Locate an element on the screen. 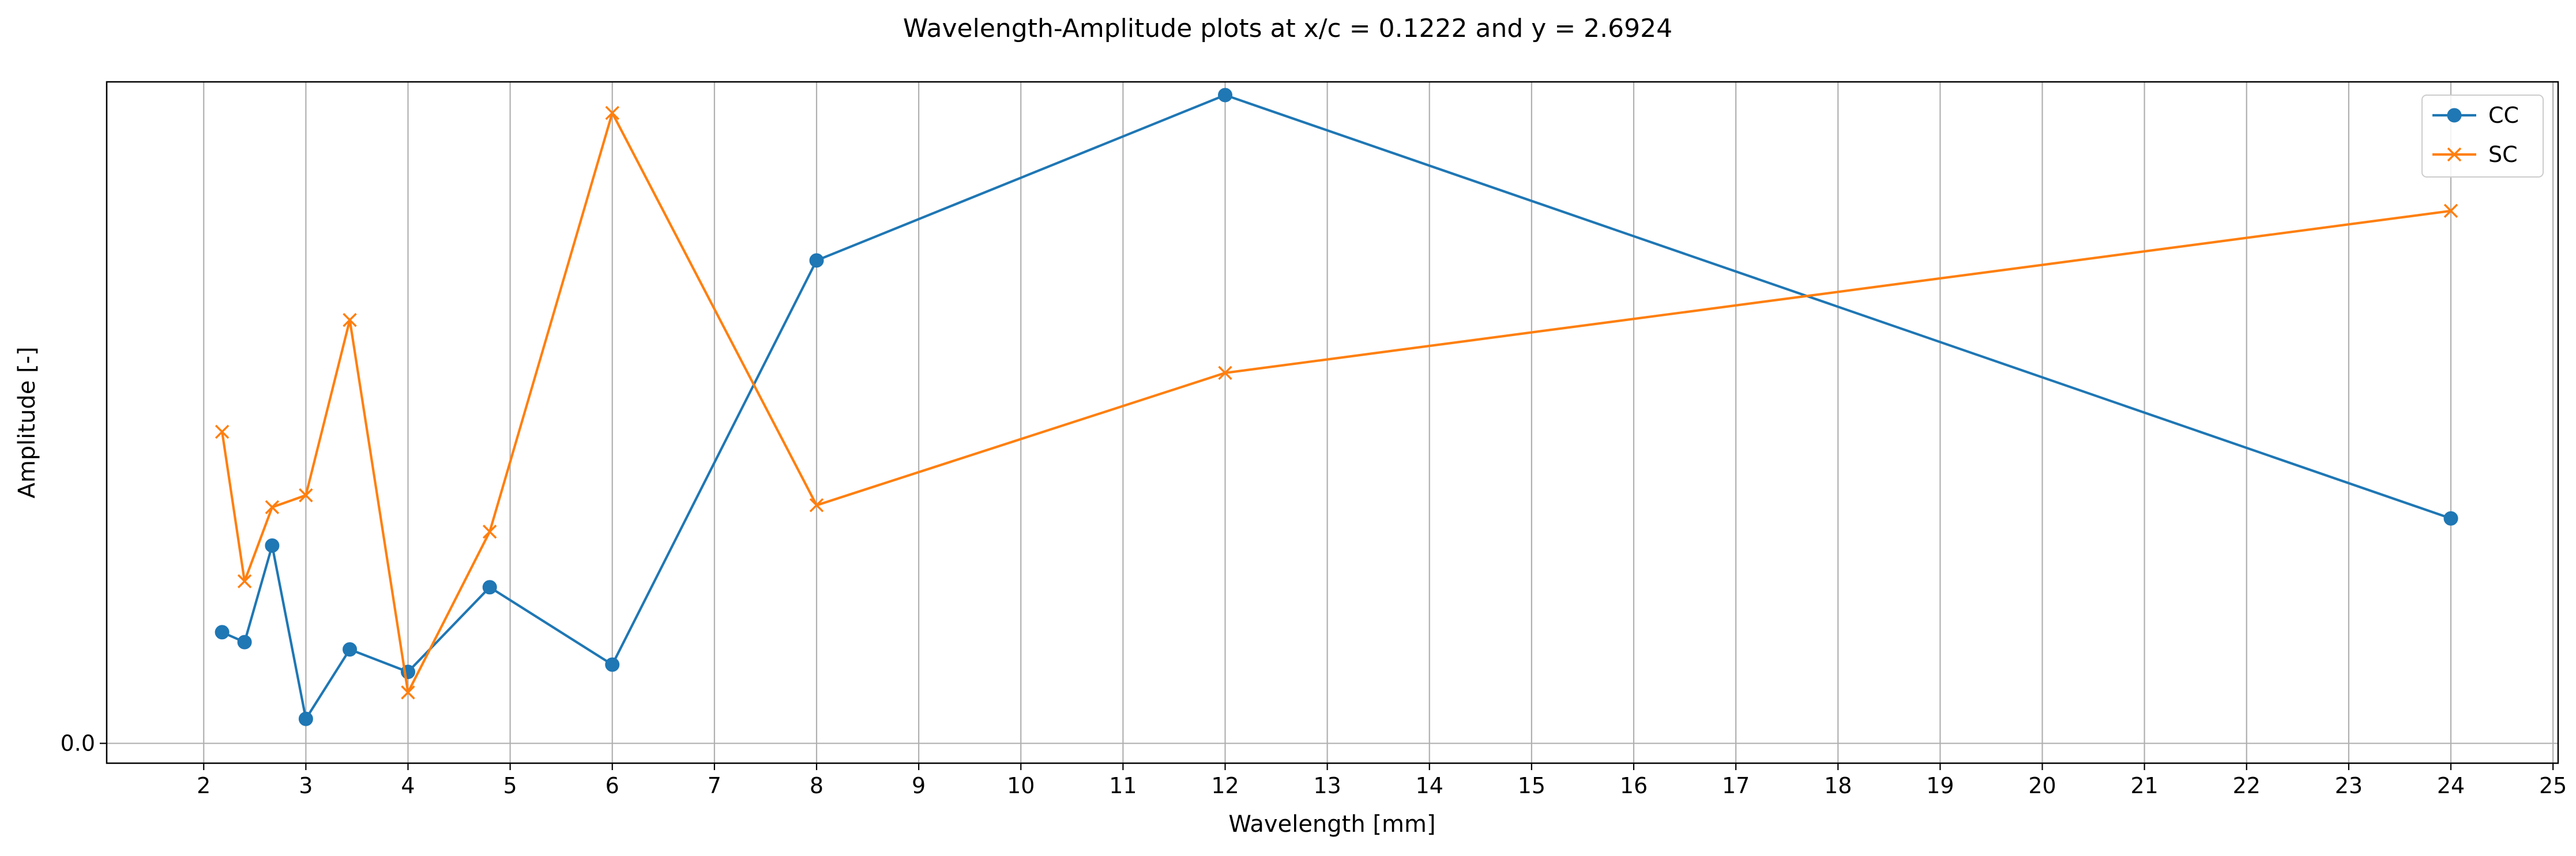 This screenshot has height=856, width=2576. x-tick-label: 12 is located at coordinates (1225, 785).